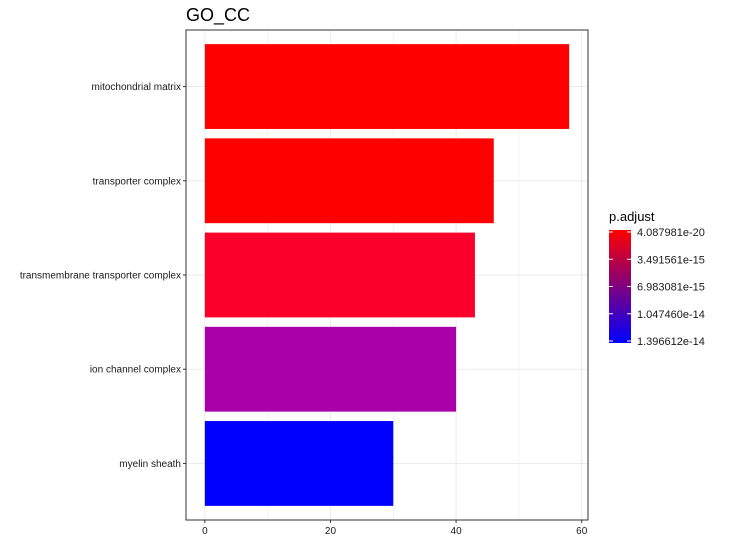  Describe the element at coordinates (205, 531) in the screenshot. I see `x-tick-label: 0` at that location.